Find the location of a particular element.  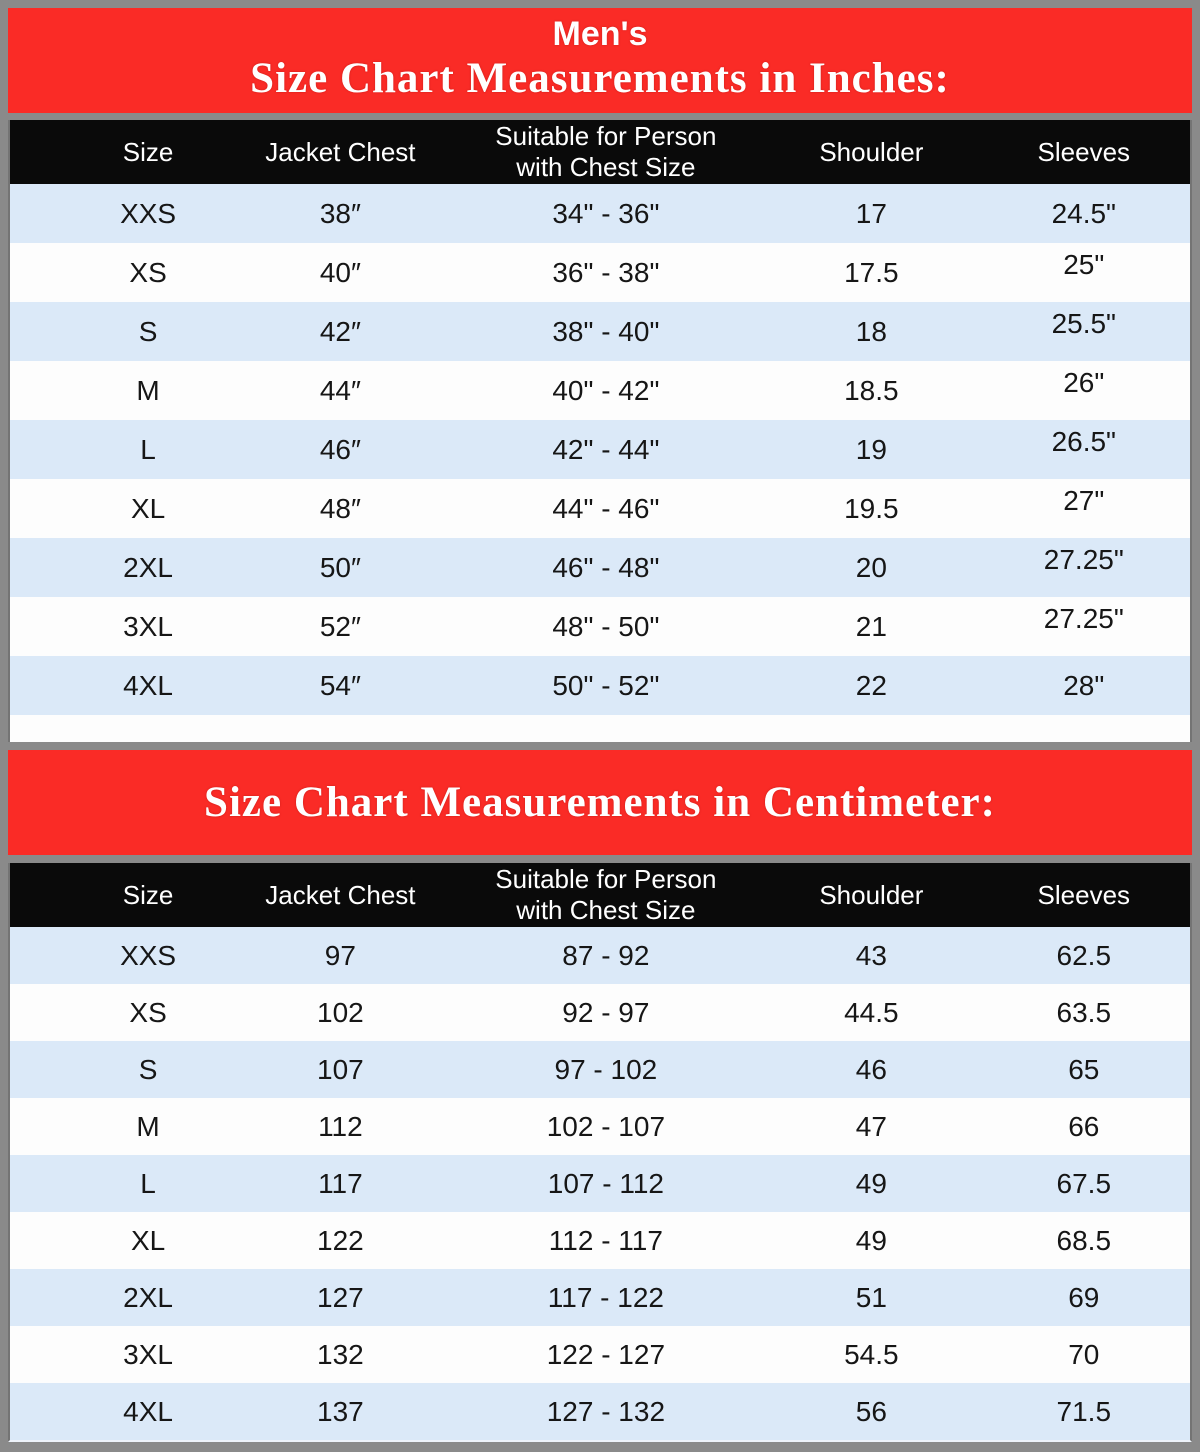

table-cell-value: 4XL is located at coordinates (148, 1411).